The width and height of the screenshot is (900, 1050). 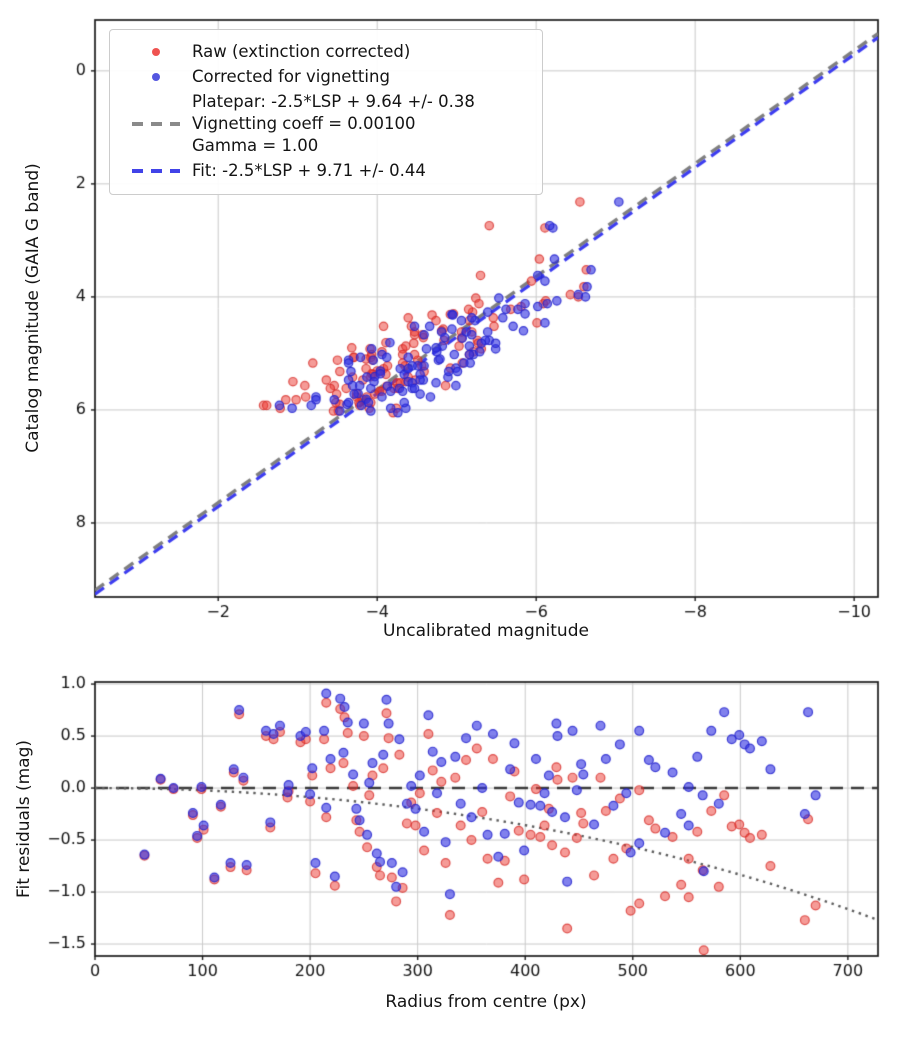 What do you see at coordinates (33, 308) in the screenshot?
I see `top-y-axis-label: Catalog magnitude (GAIA G band)` at bounding box center [33, 308].